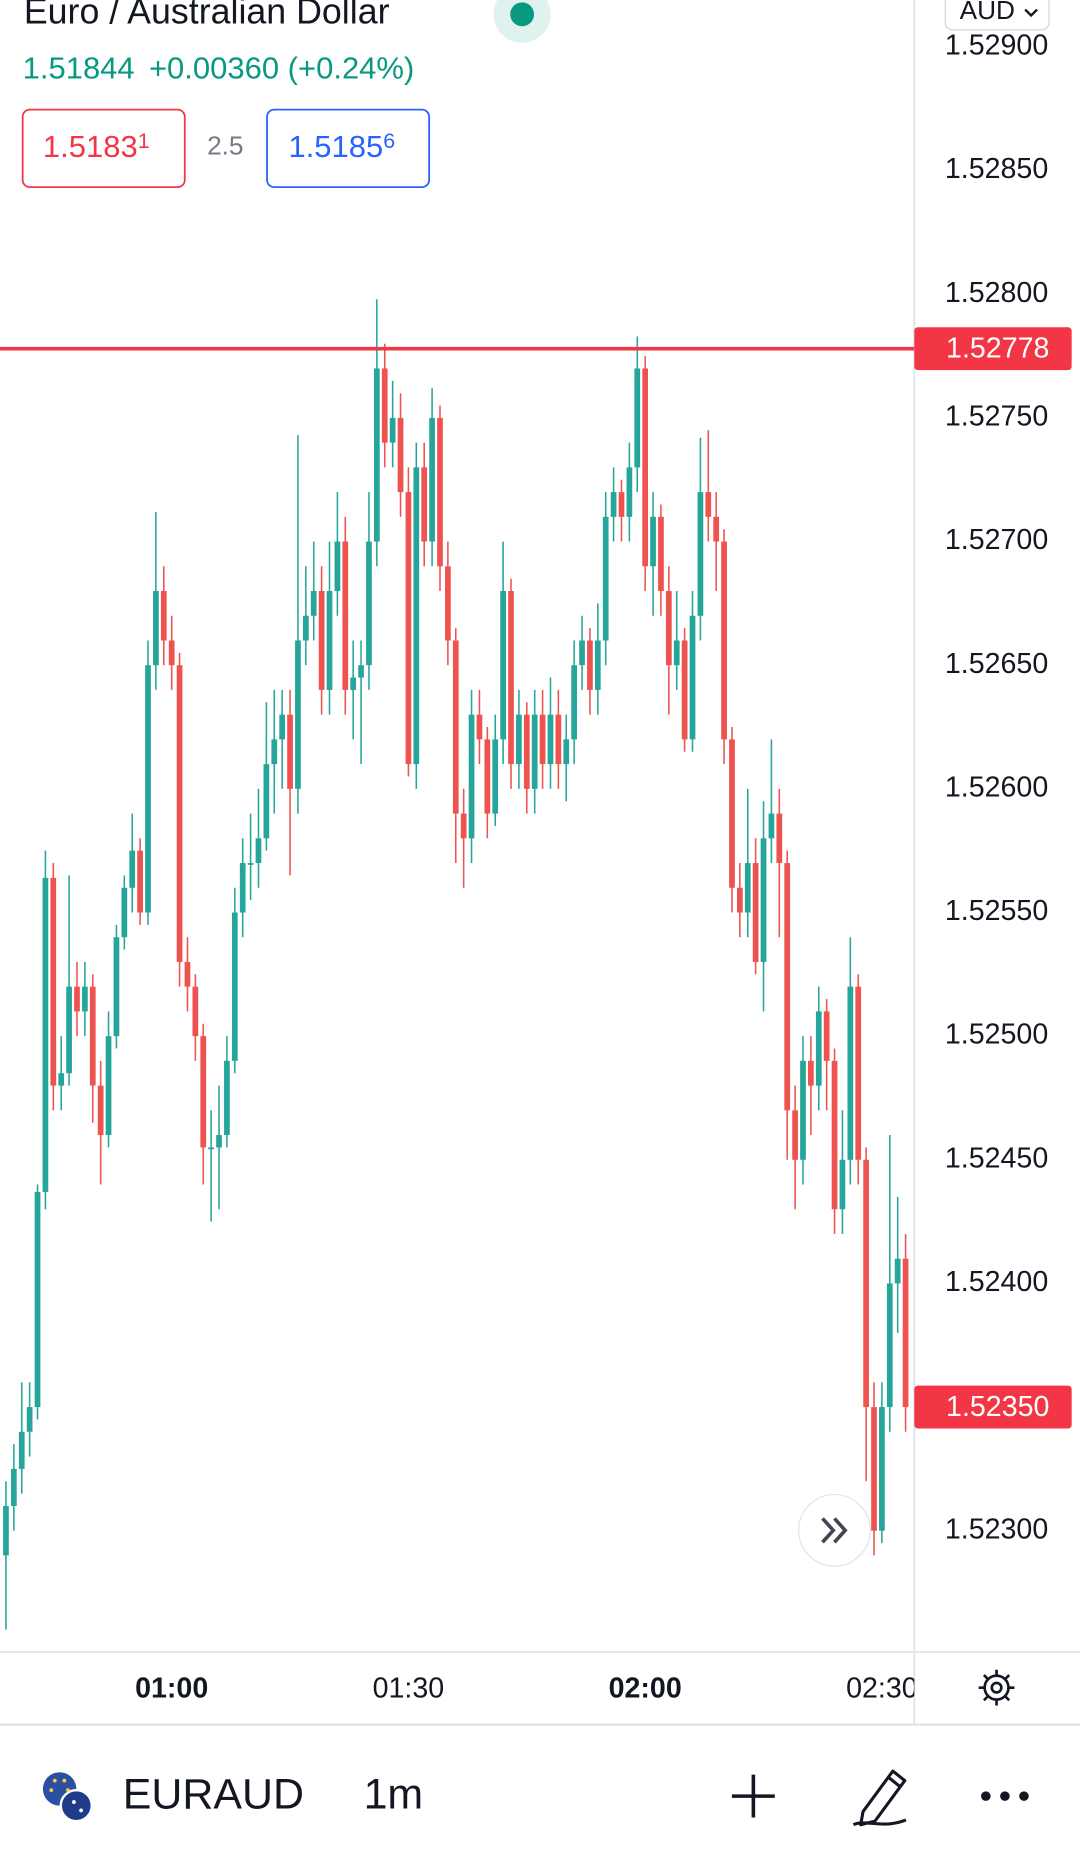  I want to click on y-tick-label: 1.52600, so click(996, 787).